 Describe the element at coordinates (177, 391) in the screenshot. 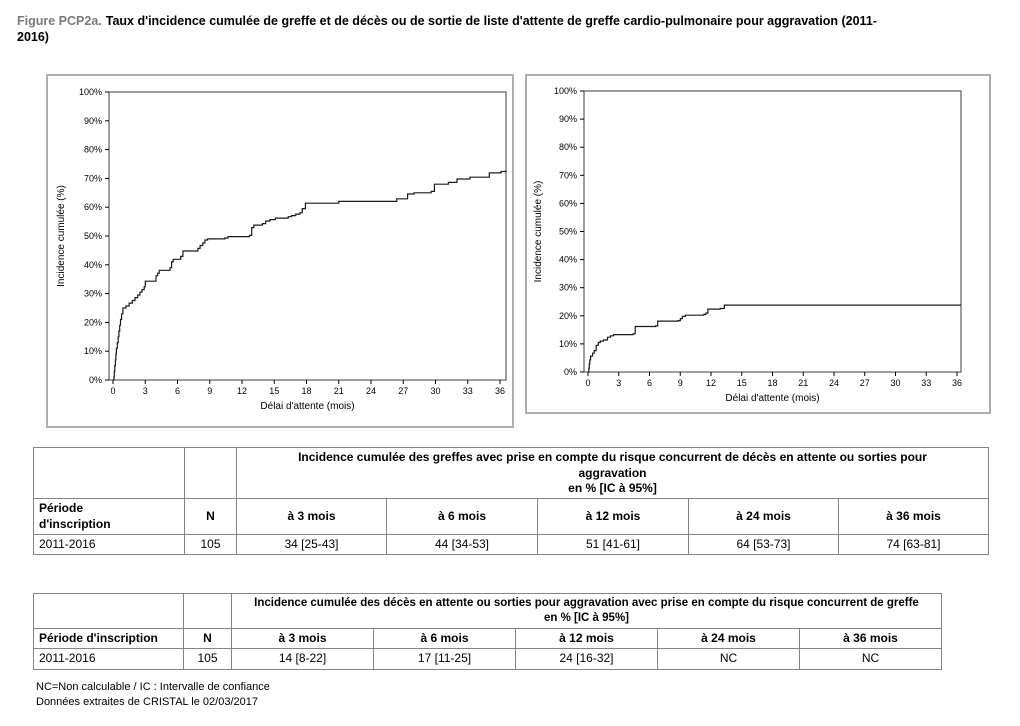

I see `x-tick-label: 6` at that location.